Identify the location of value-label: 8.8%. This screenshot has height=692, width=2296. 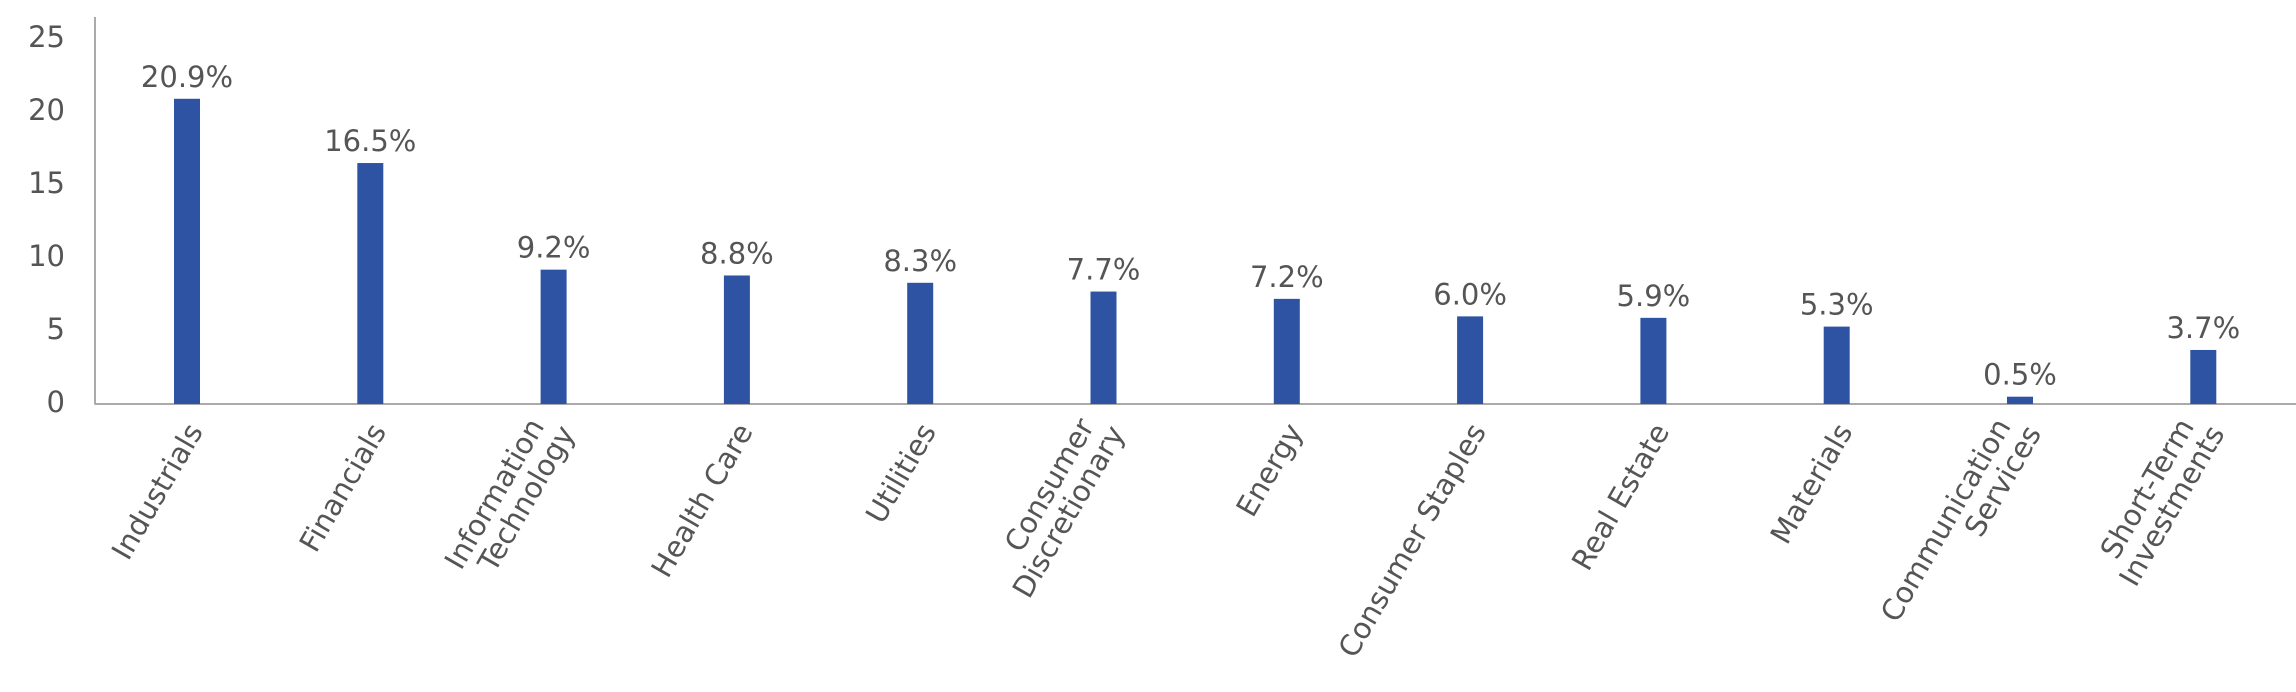
(737, 253).